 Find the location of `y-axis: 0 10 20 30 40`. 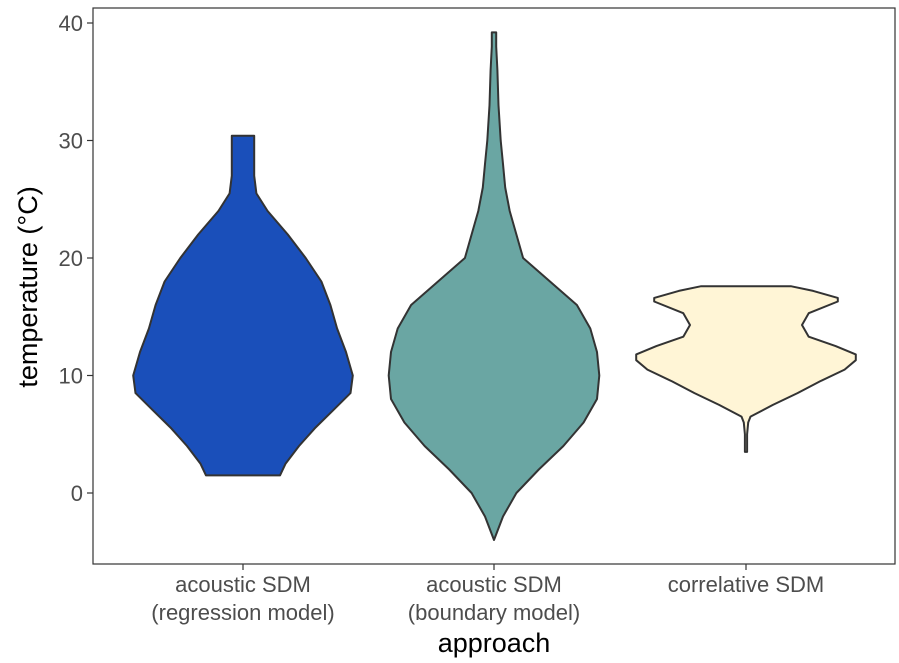

y-axis: 0 10 20 30 40 is located at coordinates (76, 258).